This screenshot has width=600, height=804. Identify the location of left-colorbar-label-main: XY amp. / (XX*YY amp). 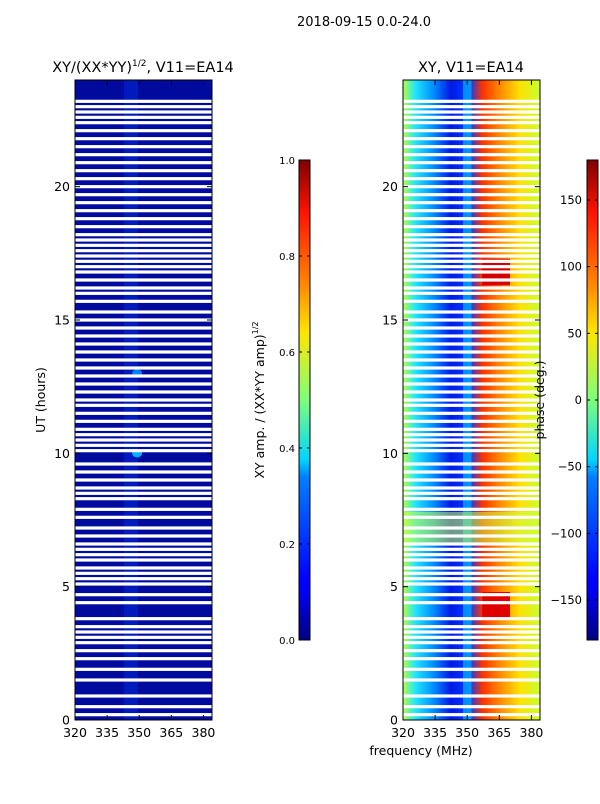
(259, 406).